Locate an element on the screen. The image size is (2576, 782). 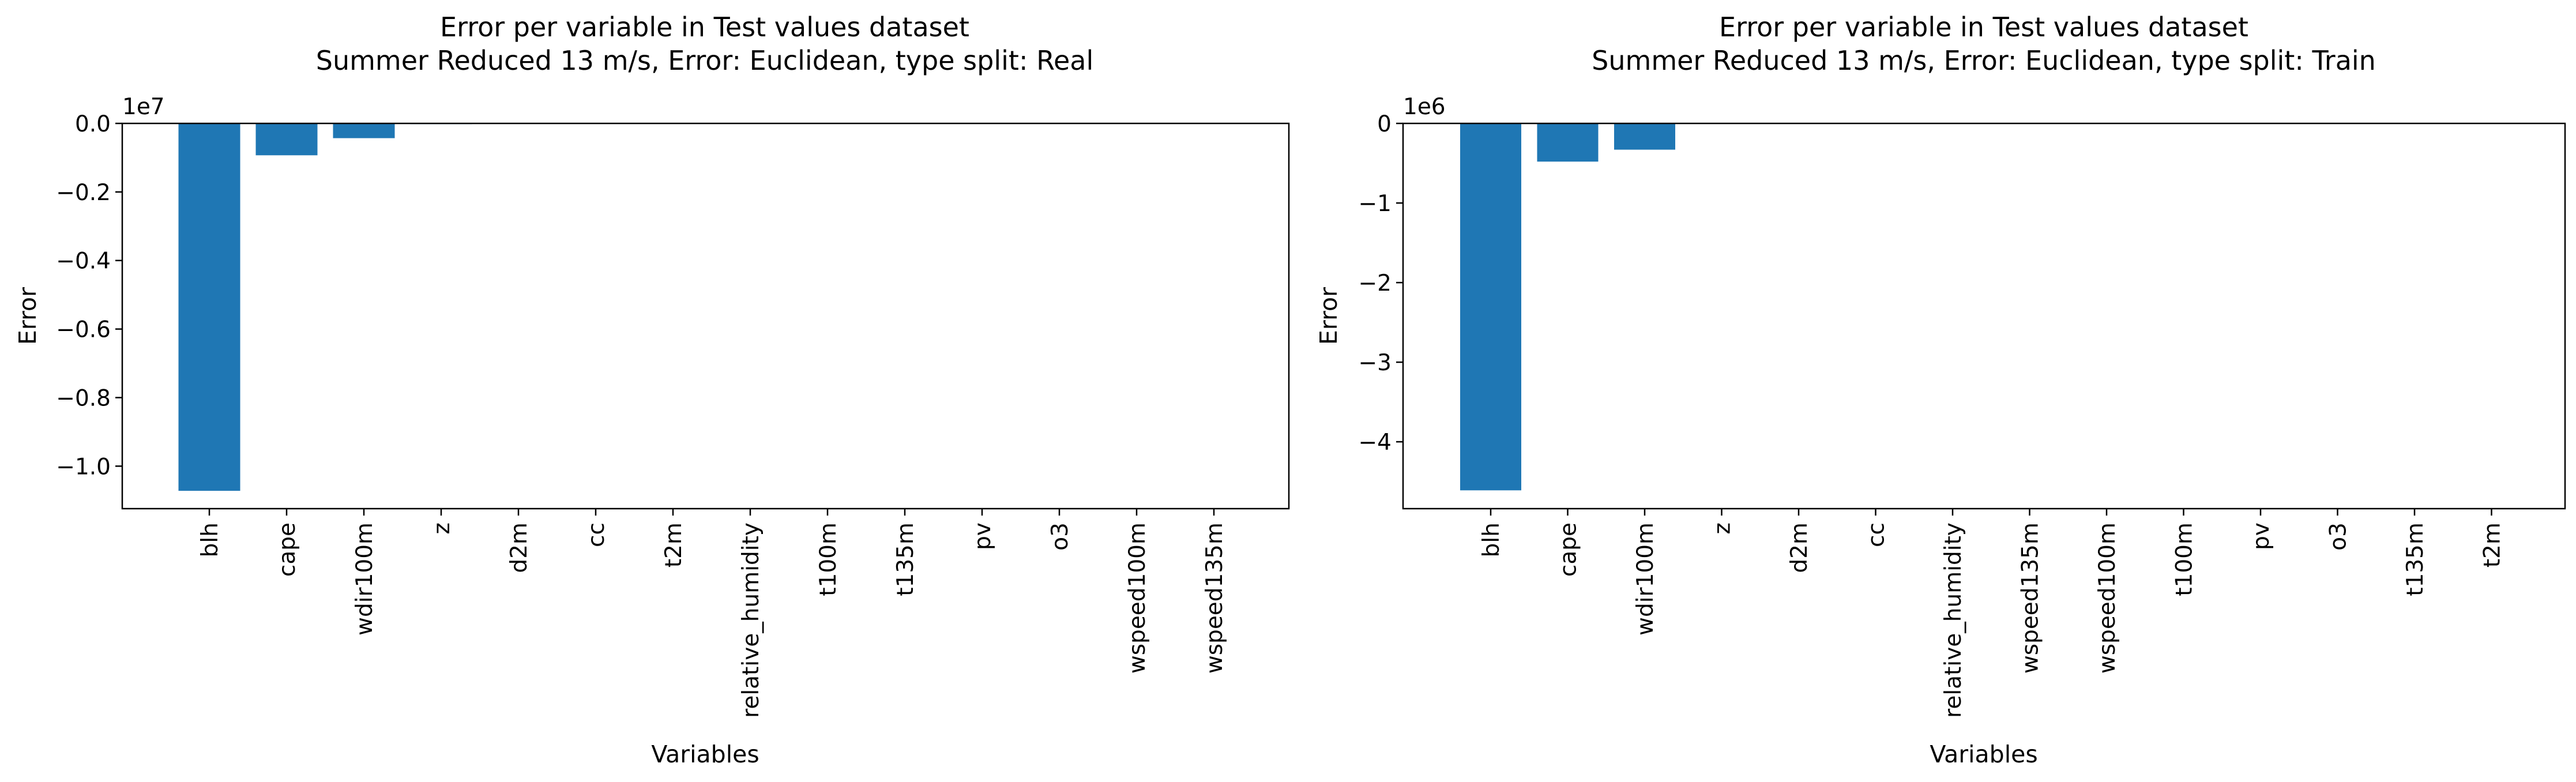
left-y-tick-label: −0.8 is located at coordinates (83, 398).